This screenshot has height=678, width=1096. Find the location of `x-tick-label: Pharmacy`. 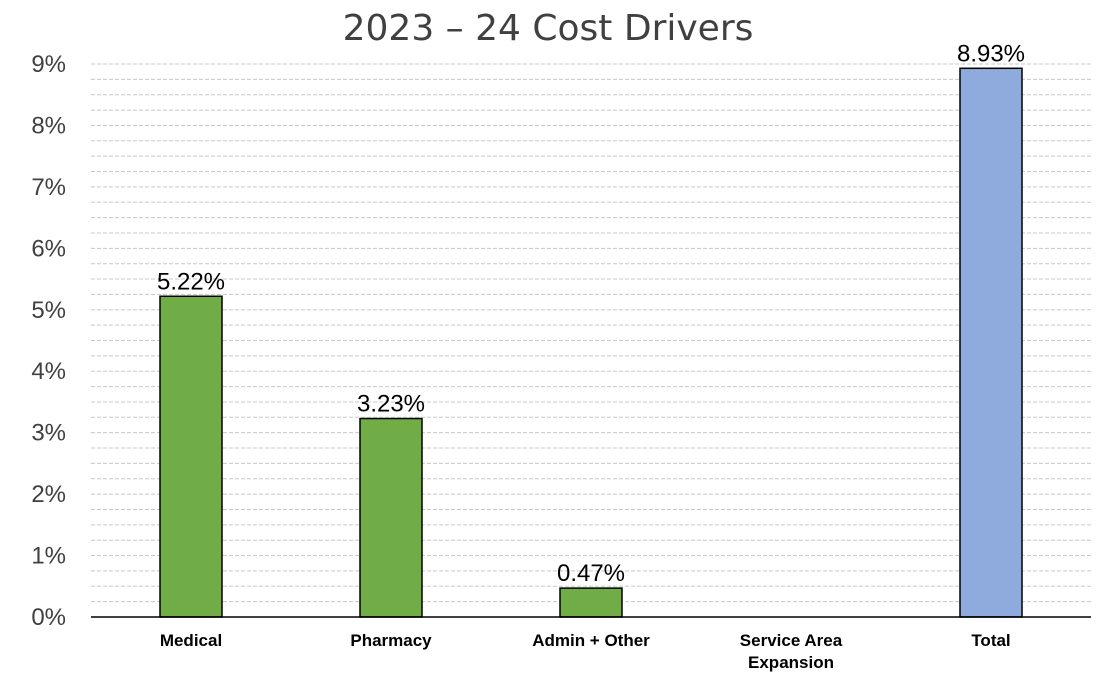

x-tick-label: Pharmacy is located at coordinates (391, 640).